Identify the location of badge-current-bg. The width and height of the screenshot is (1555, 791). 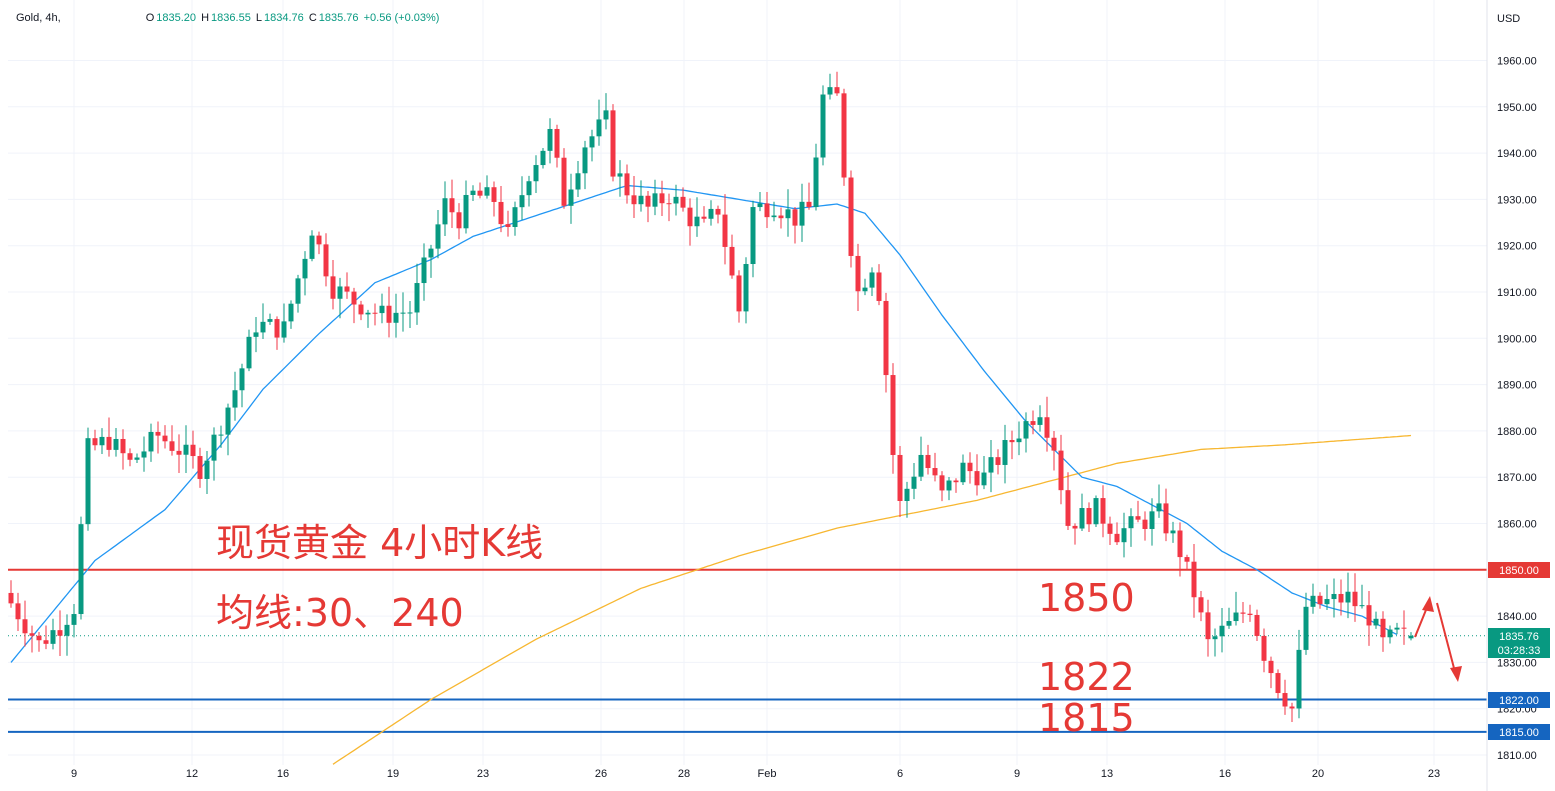
(1519, 643).